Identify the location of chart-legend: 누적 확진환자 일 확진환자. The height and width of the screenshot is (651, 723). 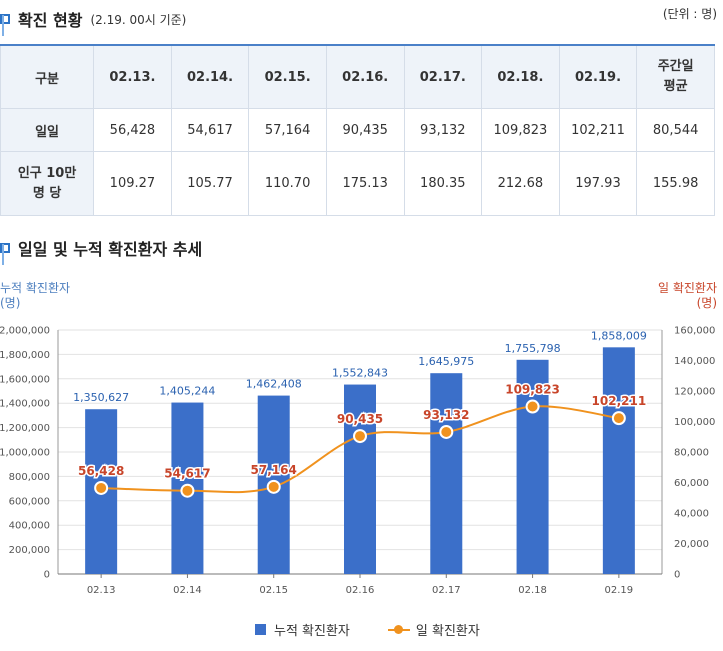
(367, 629).